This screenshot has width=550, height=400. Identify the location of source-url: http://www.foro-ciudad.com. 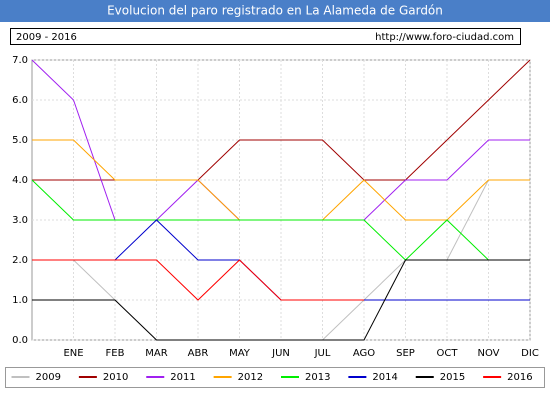
(444, 37).